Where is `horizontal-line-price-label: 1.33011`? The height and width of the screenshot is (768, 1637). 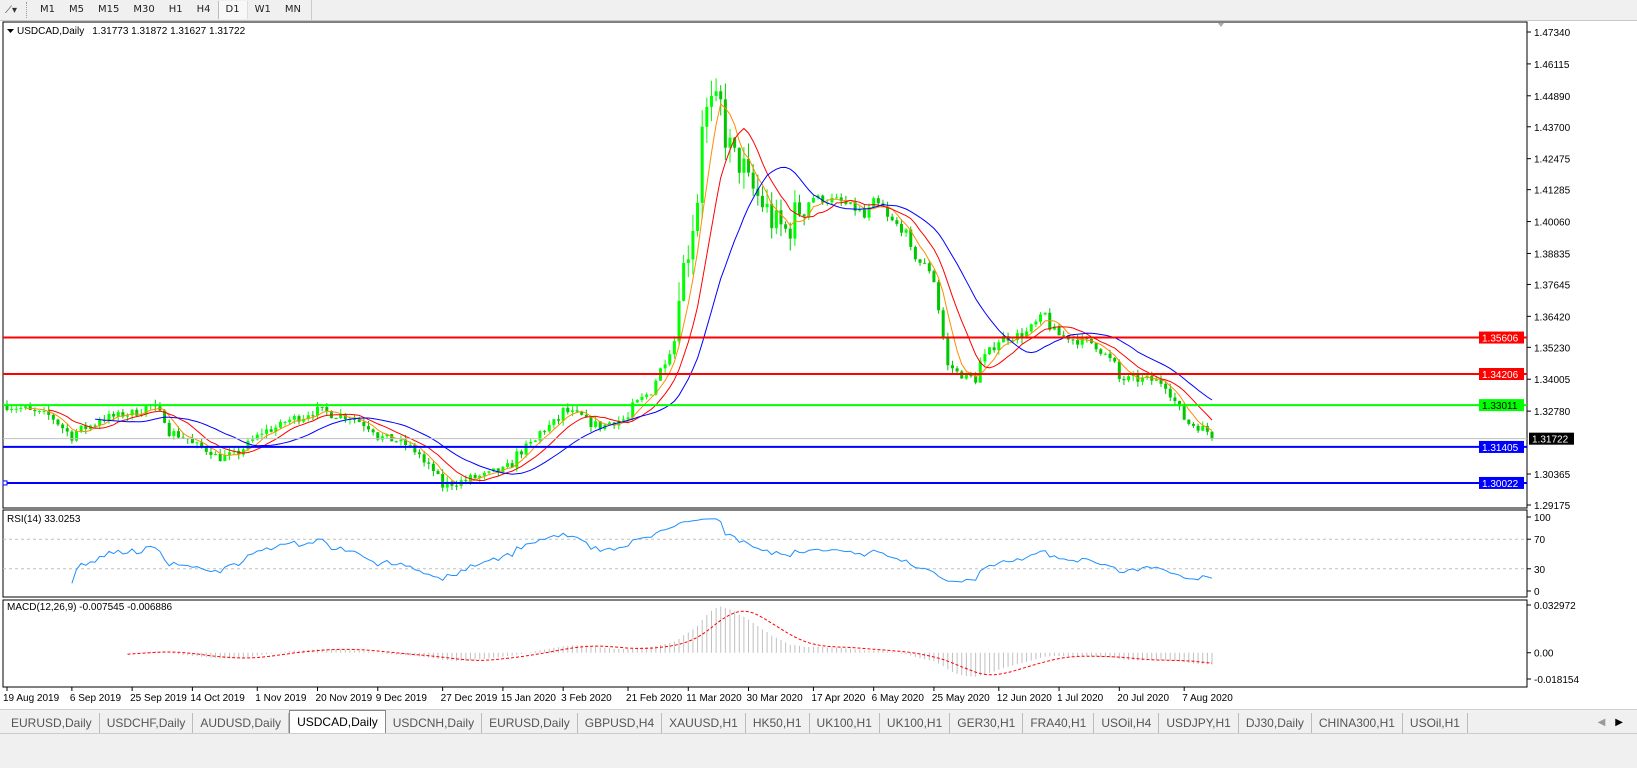 horizontal-line-price-label: 1.33011 is located at coordinates (1500, 406).